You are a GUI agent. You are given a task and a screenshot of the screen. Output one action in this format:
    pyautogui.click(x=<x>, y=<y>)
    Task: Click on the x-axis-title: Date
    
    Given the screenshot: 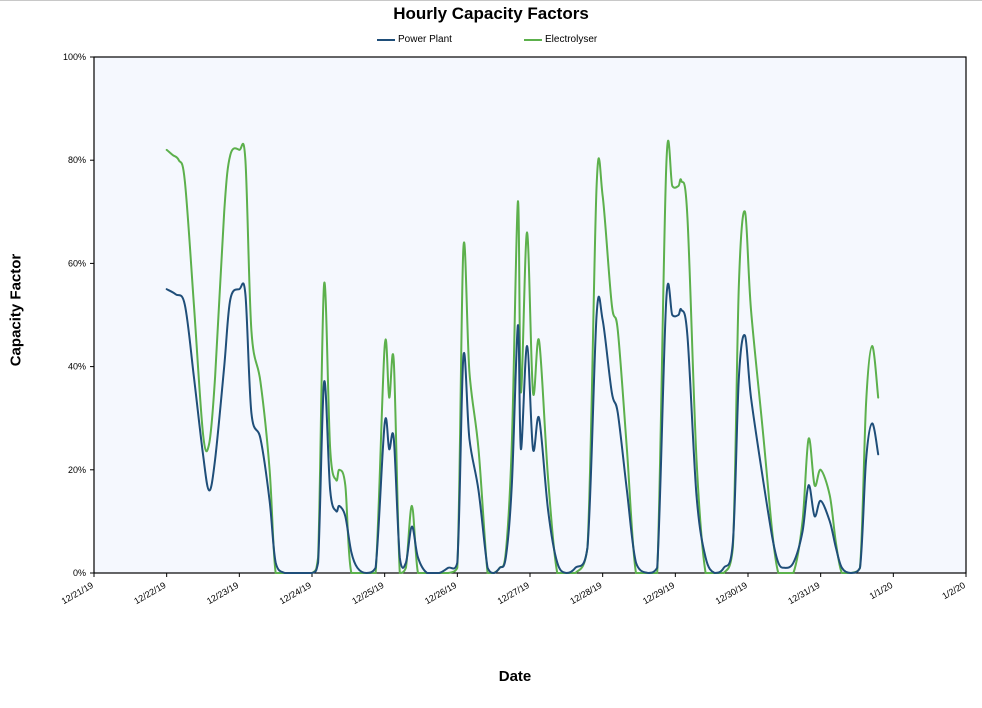 What is the action you would take?
    pyautogui.click(x=515, y=676)
    